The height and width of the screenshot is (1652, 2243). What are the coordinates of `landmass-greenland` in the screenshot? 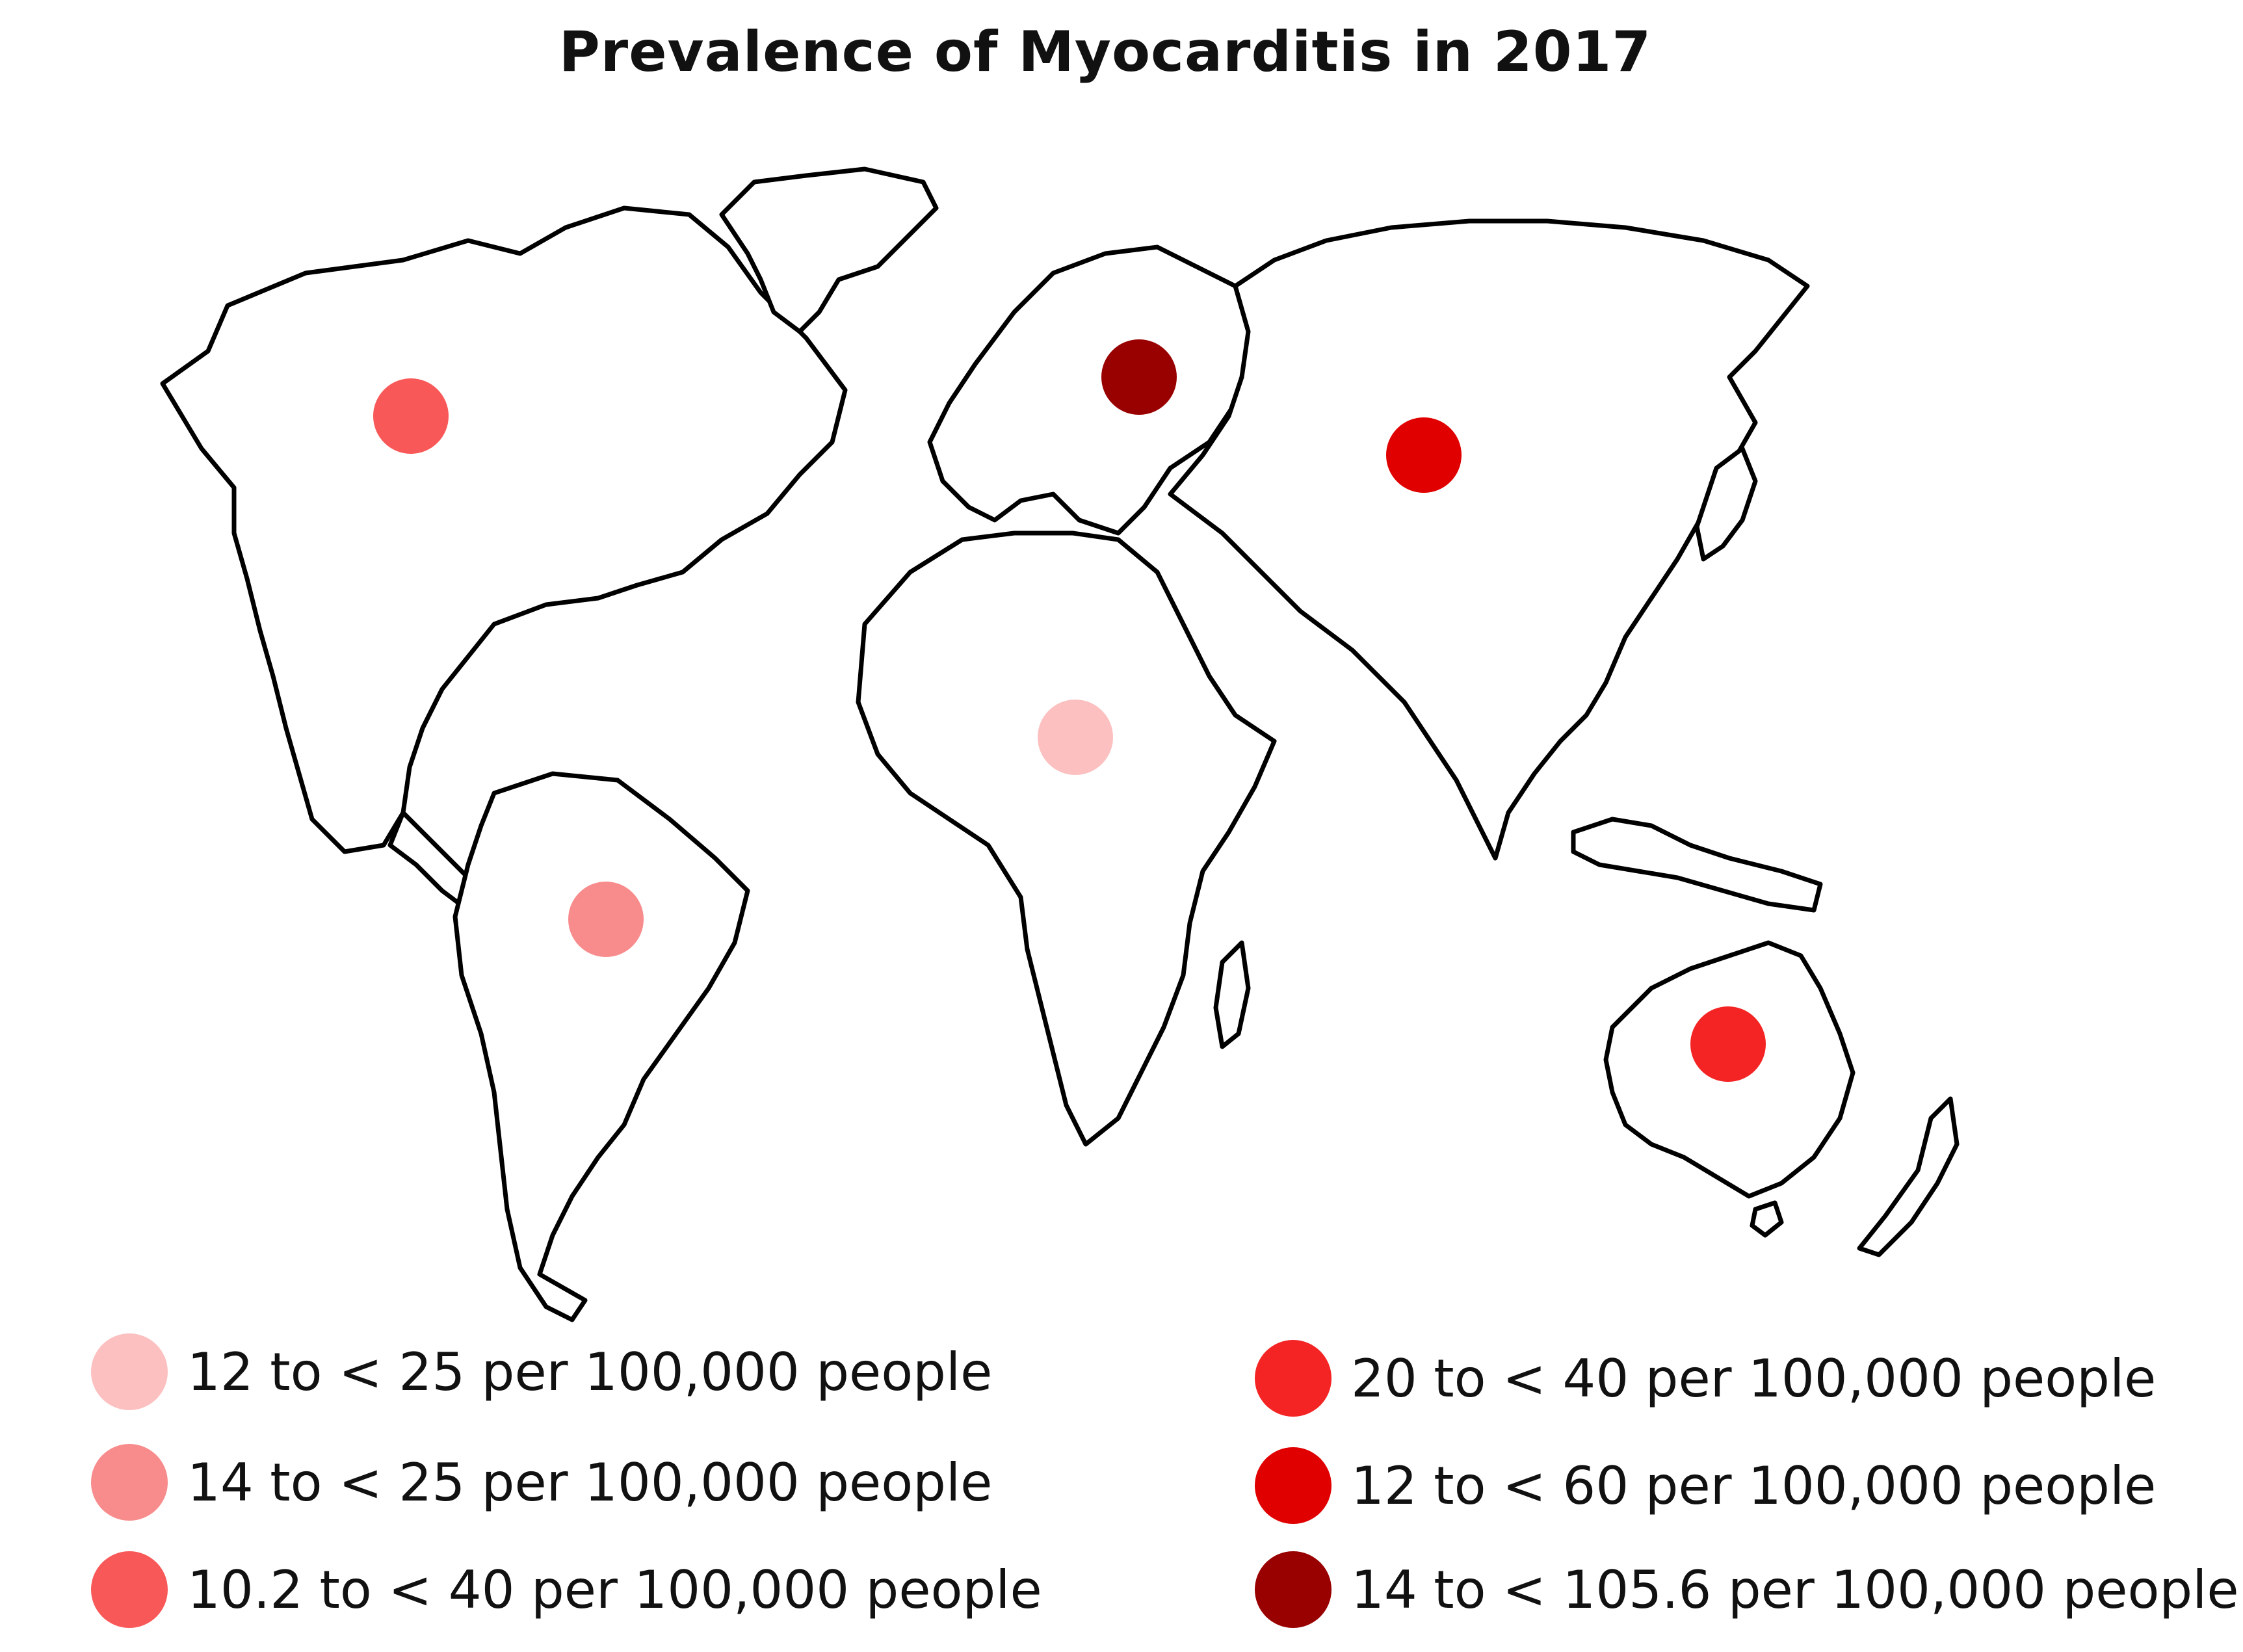 It's located at (829, 250).